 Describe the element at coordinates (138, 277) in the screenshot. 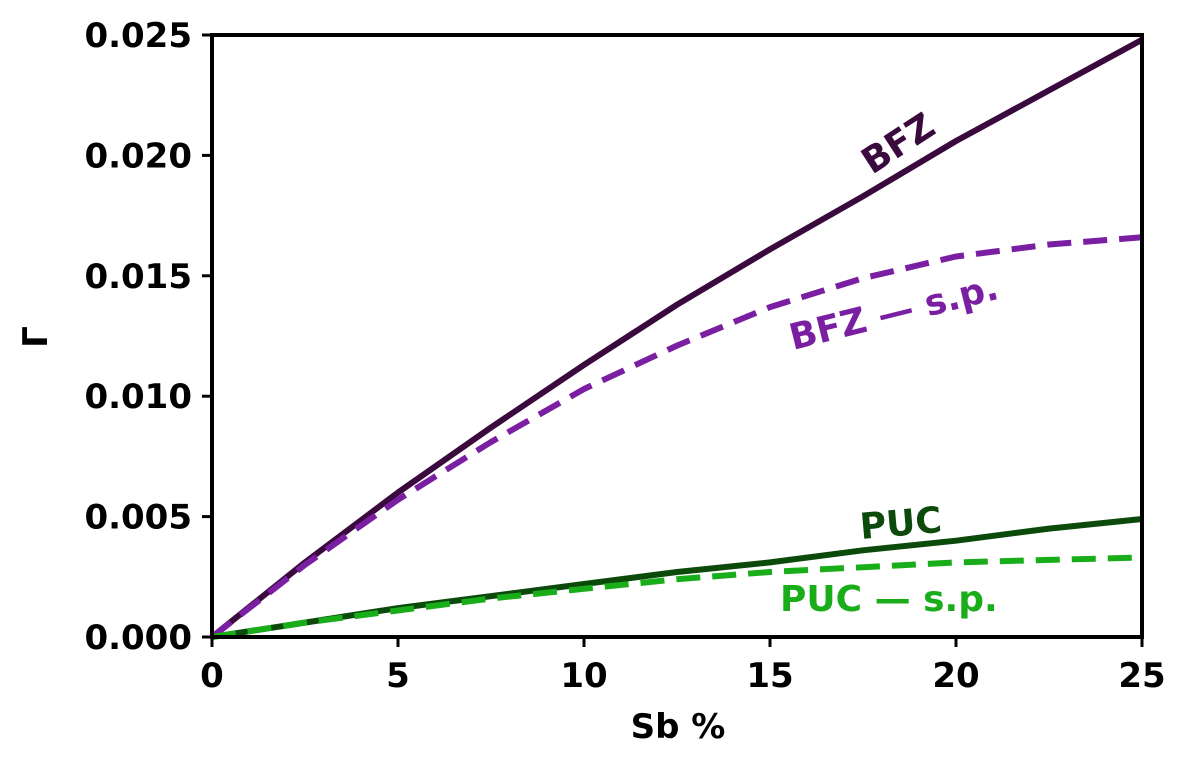

I see `y-tick-label: 0.015` at that location.